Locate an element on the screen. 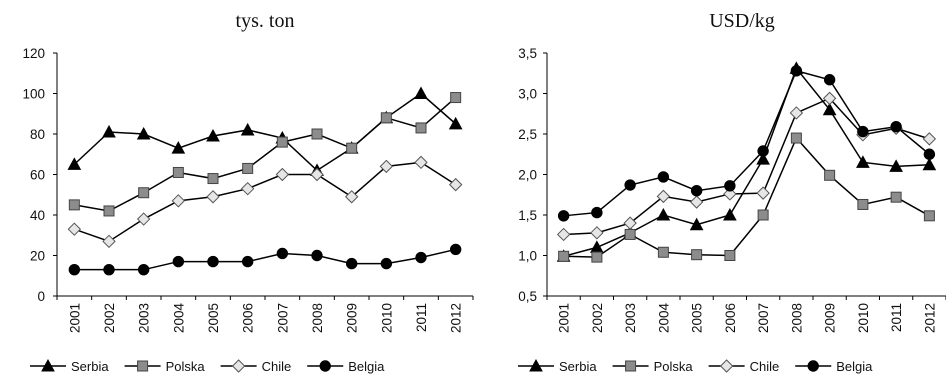  series-line-chile is located at coordinates (746, 166).